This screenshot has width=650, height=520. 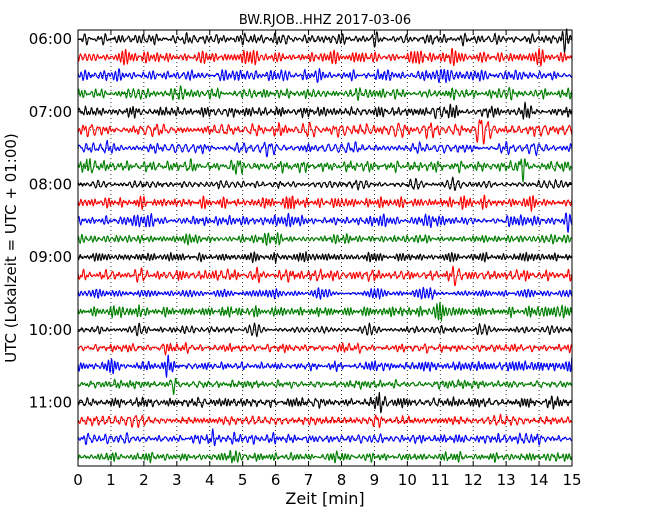 What do you see at coordinates (324, 498) in the screenshot?
I see `x-axis-label: Zeit [min]` at bounding box center [324, 498].